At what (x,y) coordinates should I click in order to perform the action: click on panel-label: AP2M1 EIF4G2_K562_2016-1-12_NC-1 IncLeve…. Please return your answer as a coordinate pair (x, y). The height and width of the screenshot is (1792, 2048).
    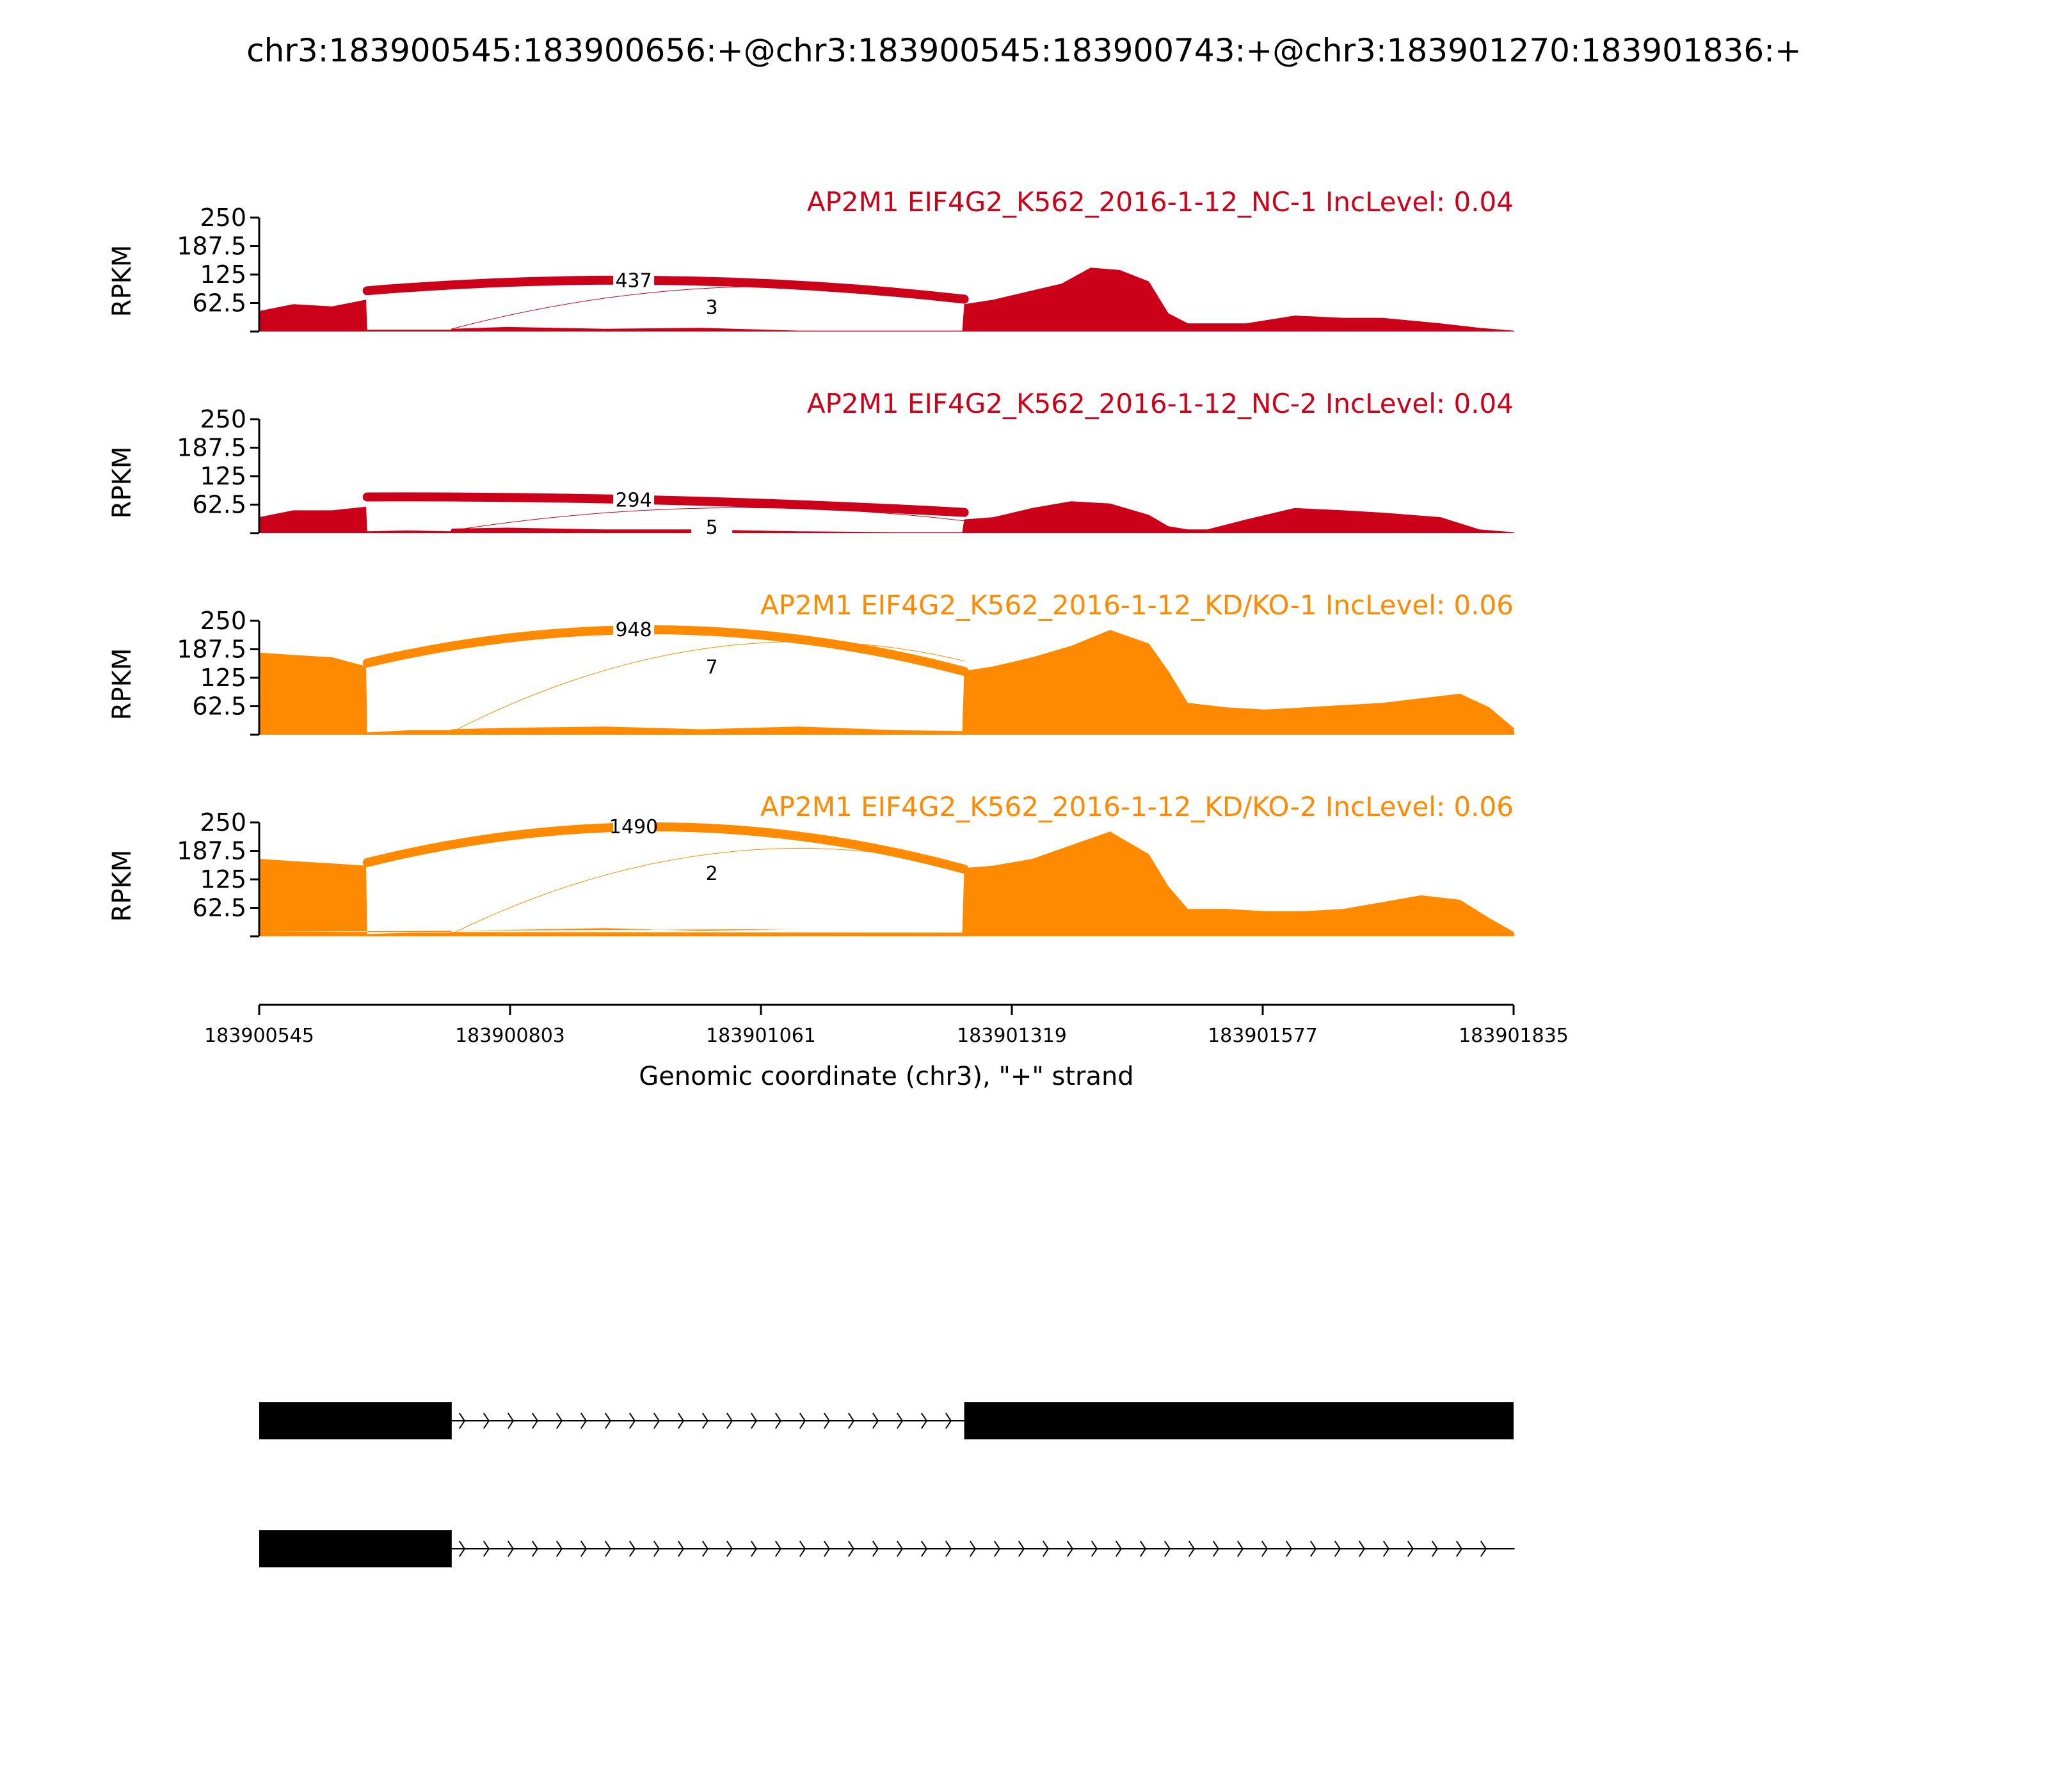
    Looking at the image, I should click on (1160, 202).